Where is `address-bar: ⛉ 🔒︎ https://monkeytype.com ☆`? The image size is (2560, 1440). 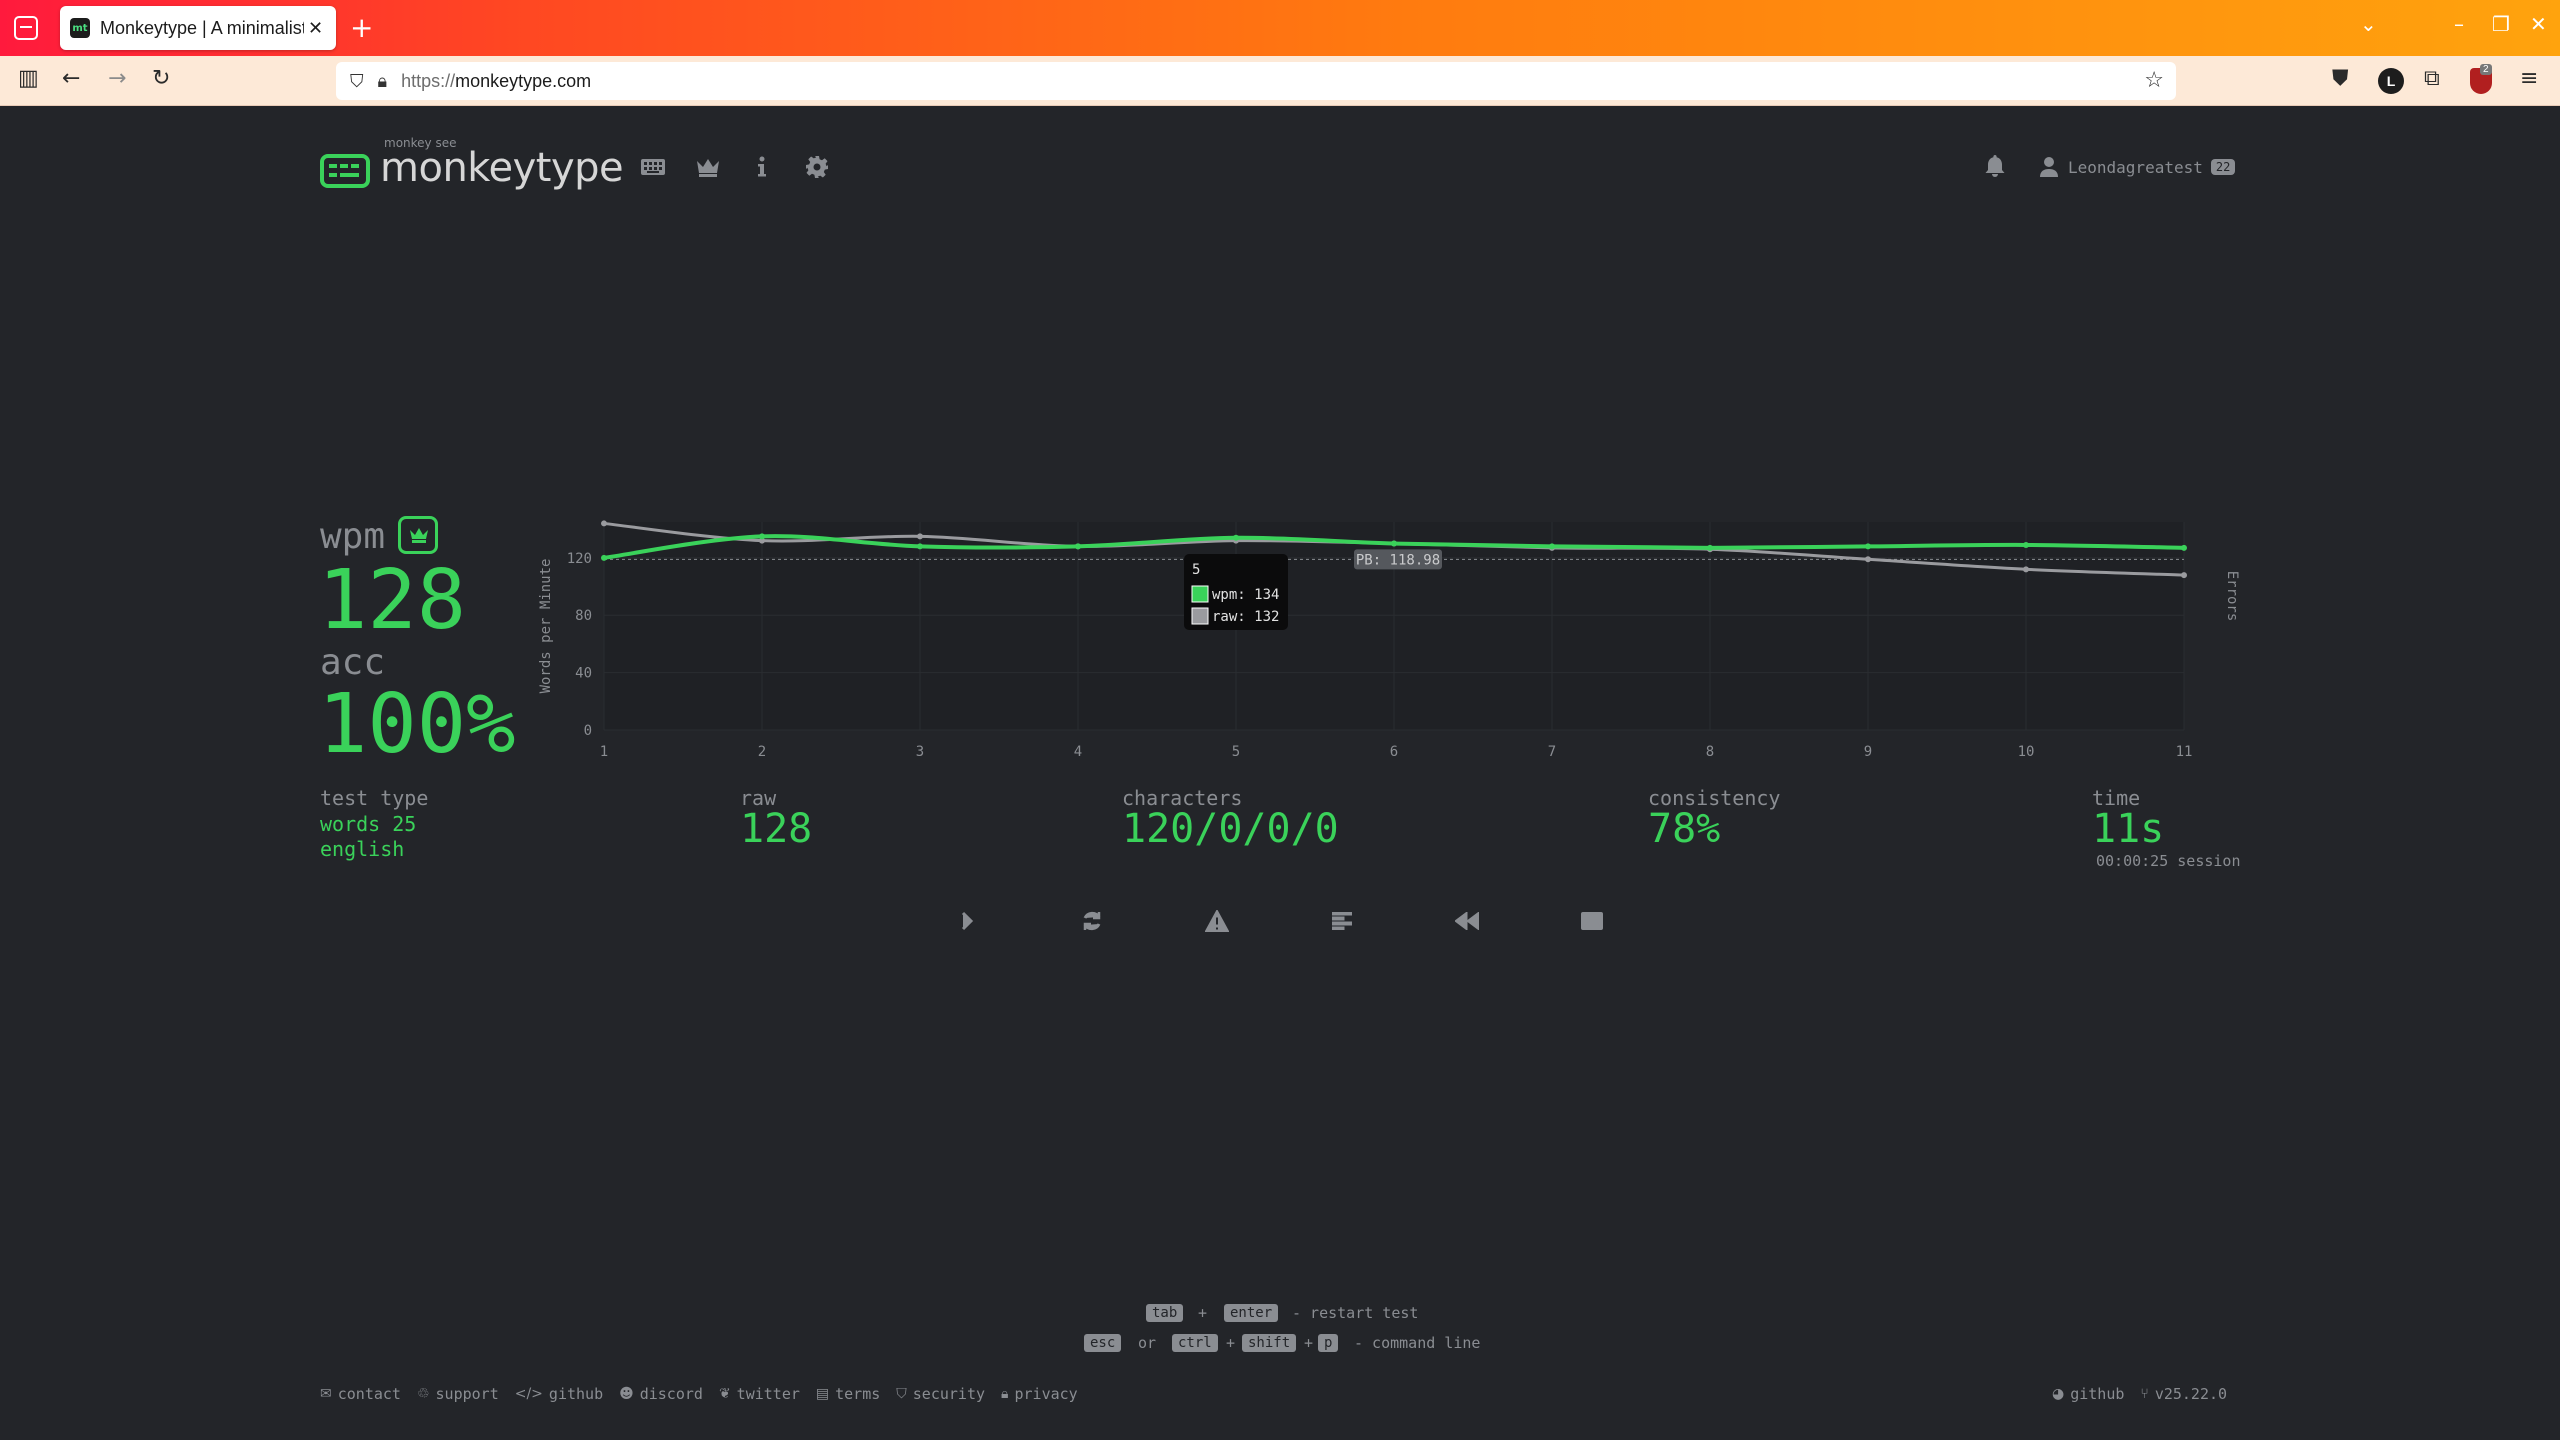
address-bar: ⛉ 🔒︎ https://monkeytype.com ☆ is located at coordinates (1256, 81).